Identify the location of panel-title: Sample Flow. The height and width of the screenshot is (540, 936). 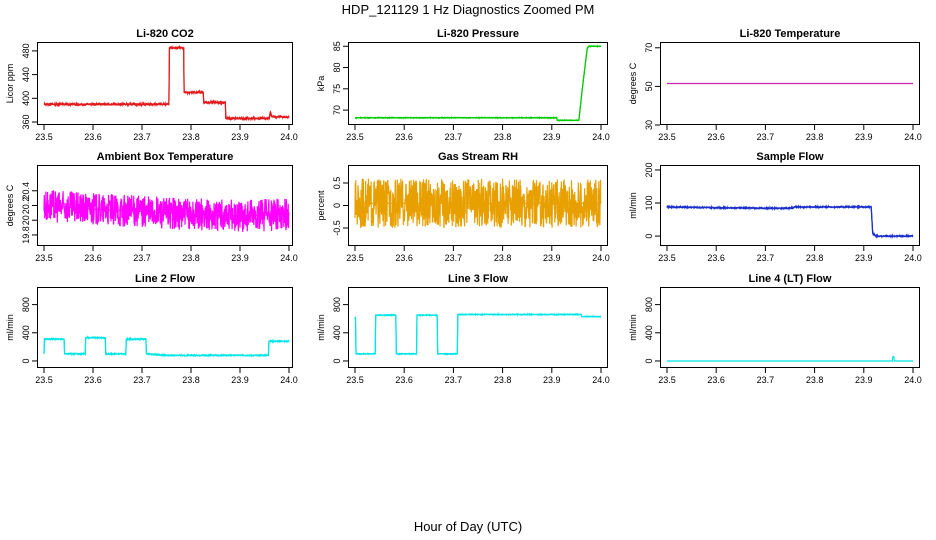
(790, 157).